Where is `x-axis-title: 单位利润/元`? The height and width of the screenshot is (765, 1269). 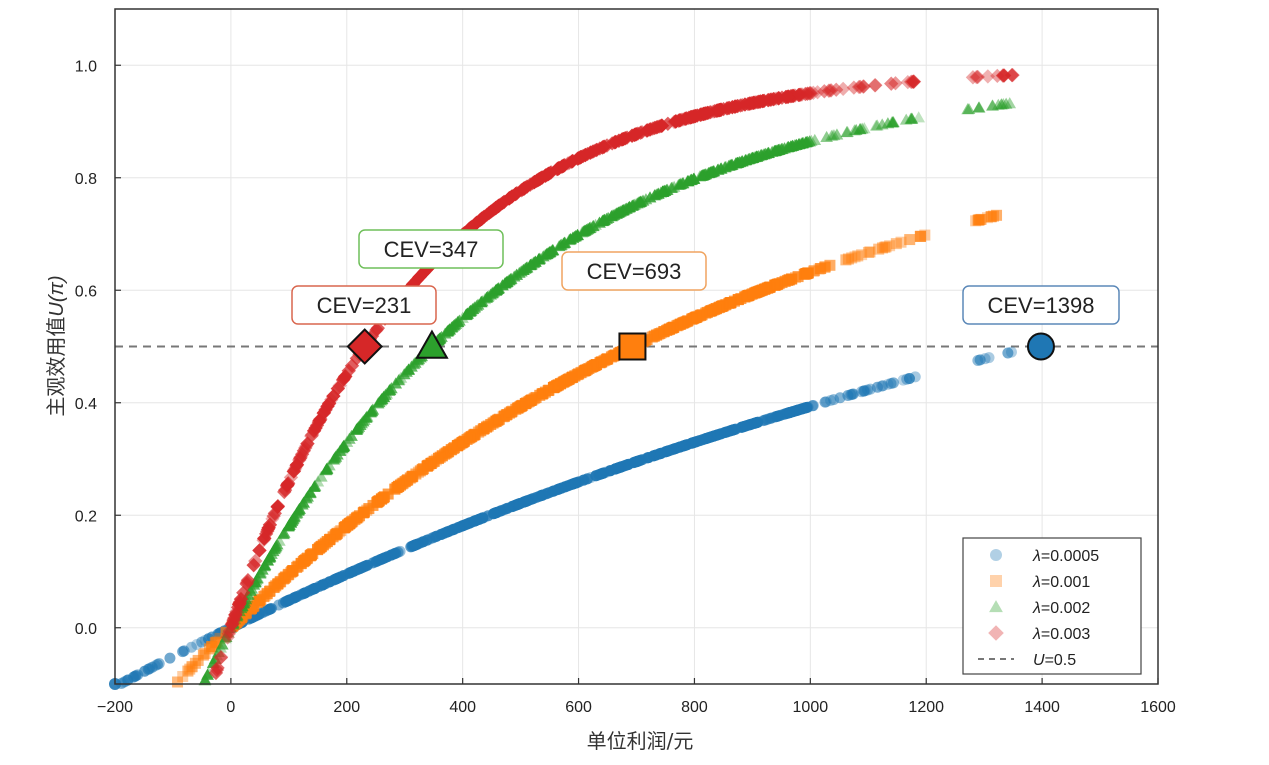
x-axis-title: 单位利润/元 is located at coordinates (640, 741).